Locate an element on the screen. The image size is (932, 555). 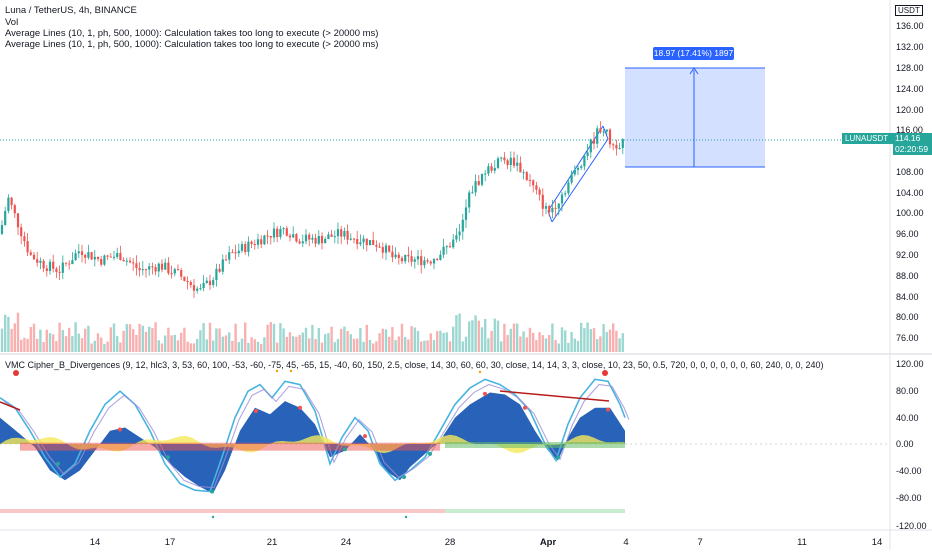
channel-upper-line is located at coordinates (575, 168).